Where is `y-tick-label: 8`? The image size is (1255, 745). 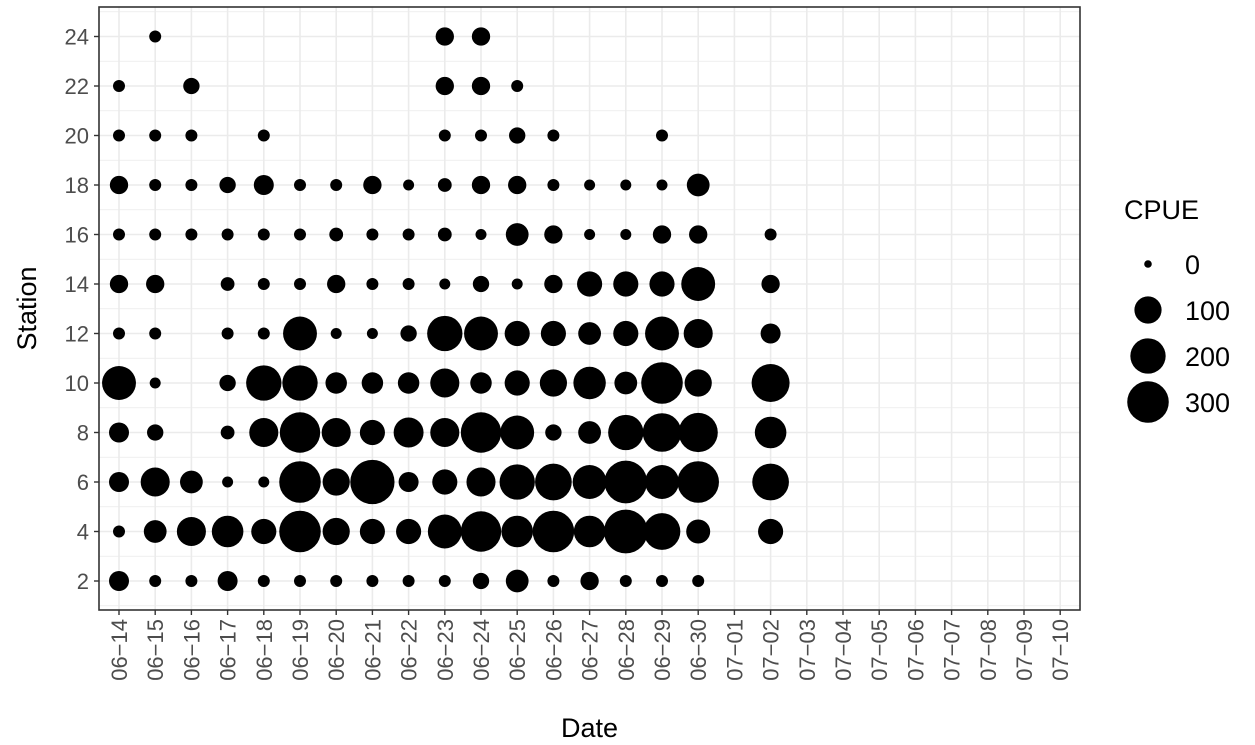
y-tick-label: 8 is located at coordinates (83, 433).